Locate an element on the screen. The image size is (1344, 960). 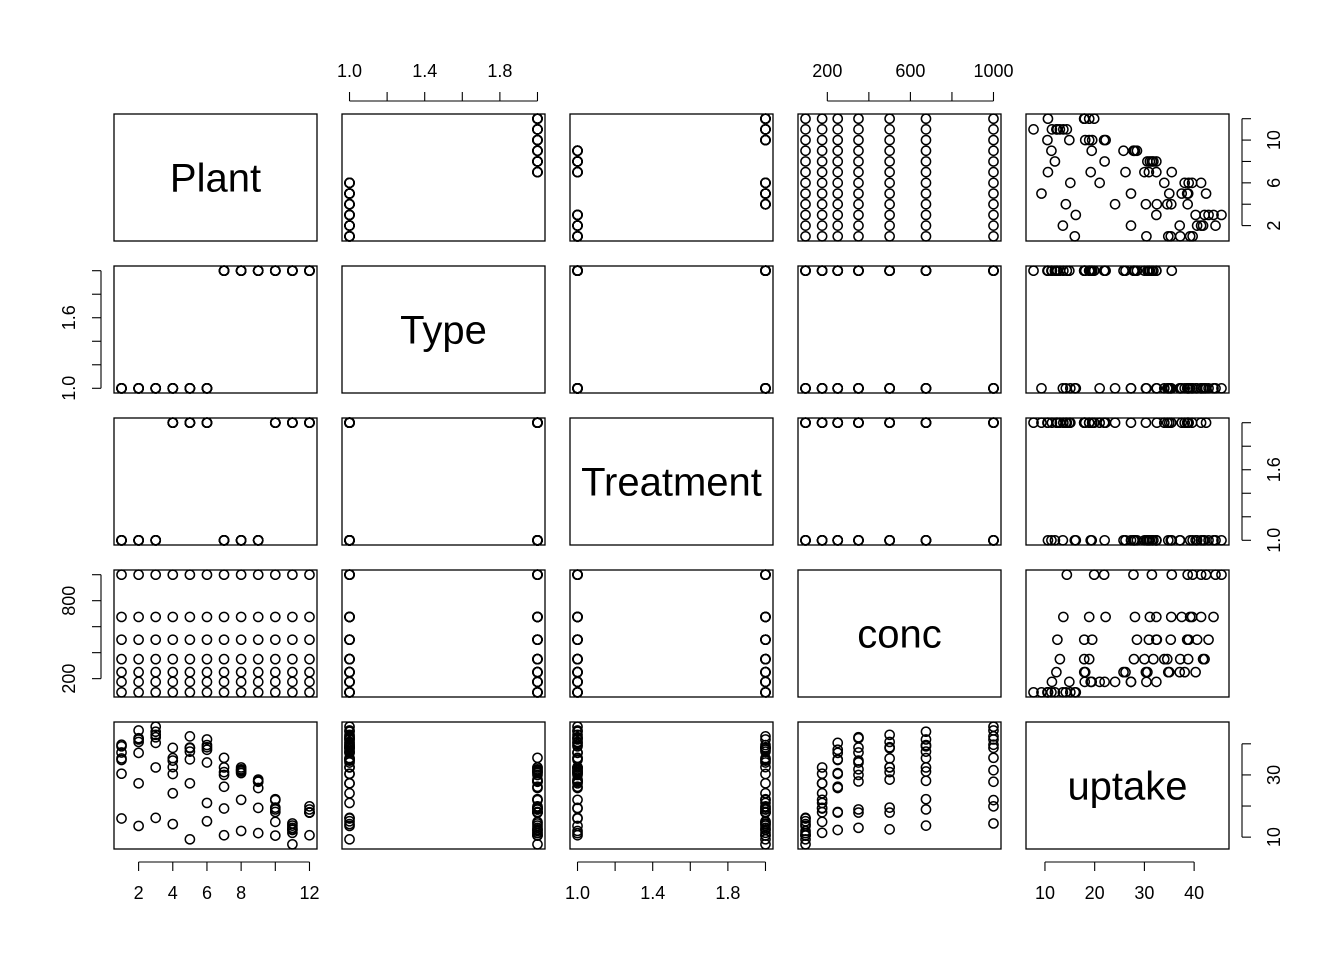
tick-label: 1.0 is located at coordinates (69, 388).